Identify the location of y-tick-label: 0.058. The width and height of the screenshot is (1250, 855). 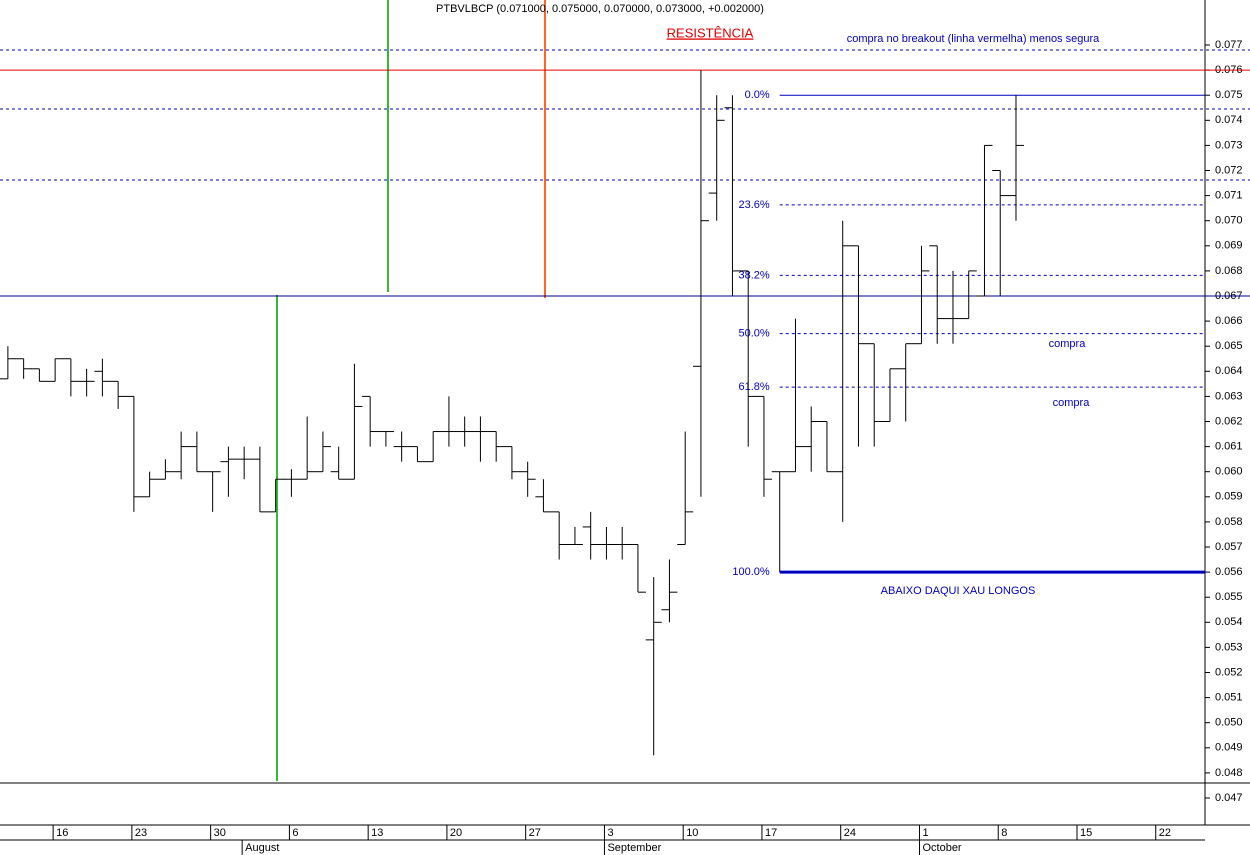
(1229, 522).